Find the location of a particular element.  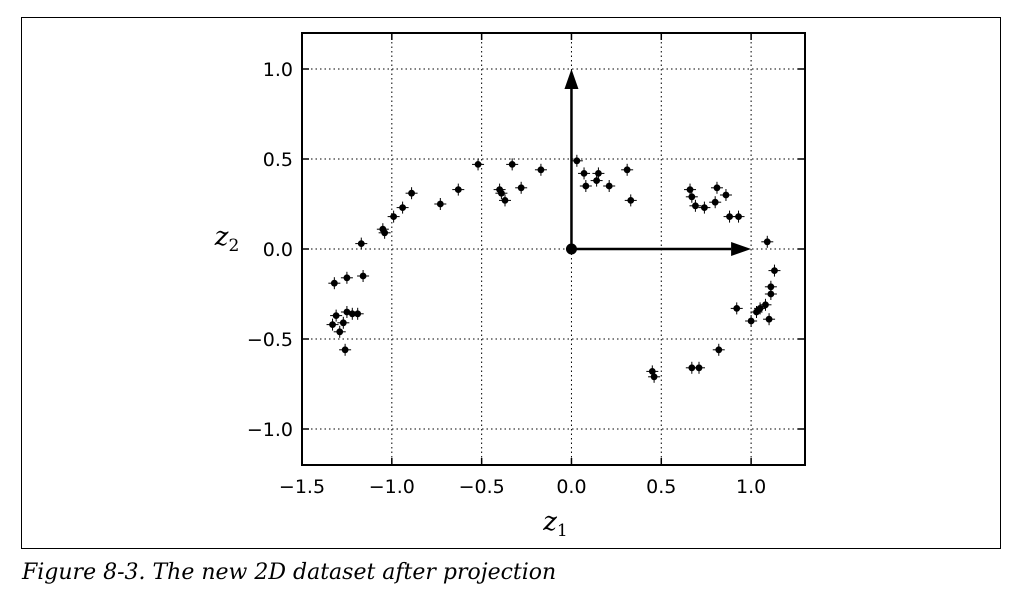

x-axis-label-main: z is located at coordinates (549, 522).